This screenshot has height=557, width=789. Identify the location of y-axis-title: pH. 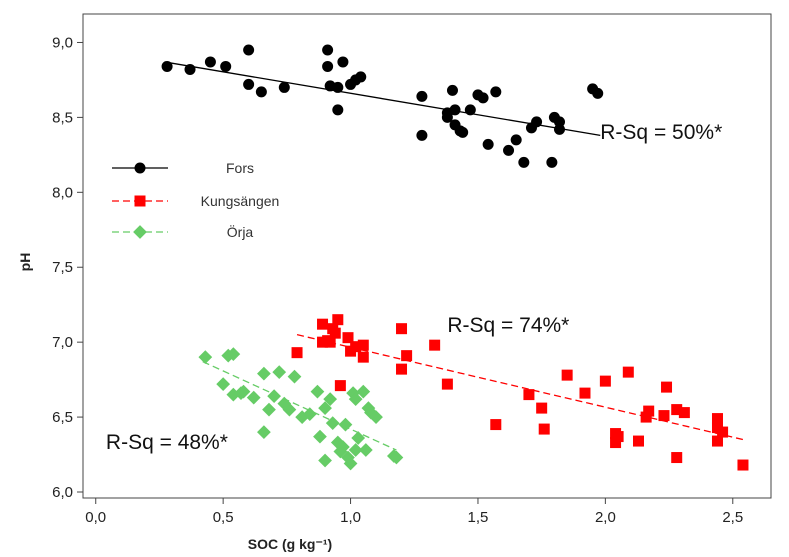
(25, 262).